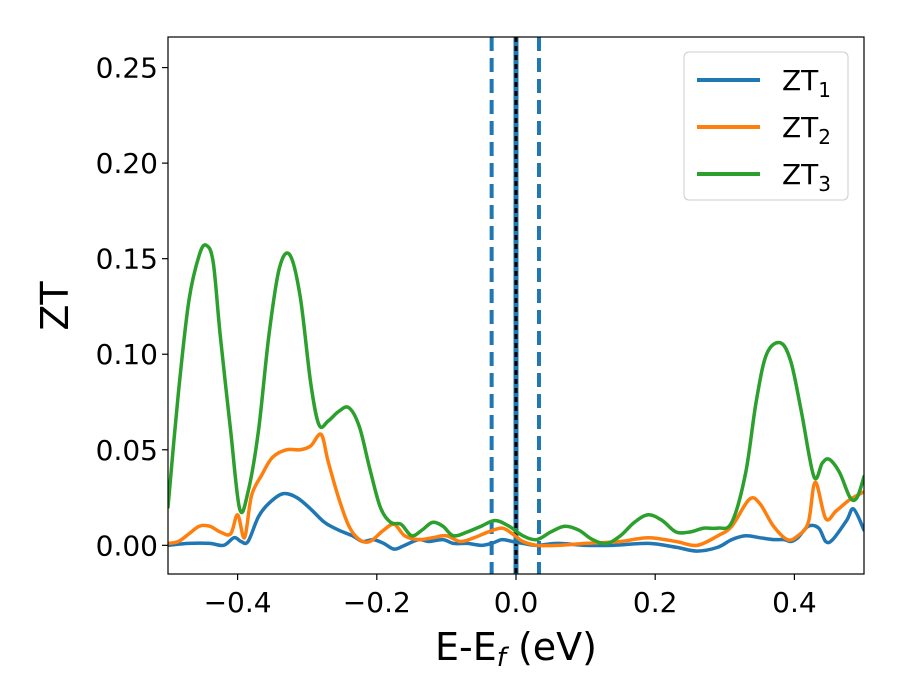  I want to click on x-axis-label: E-Ef (eV), so click(516, 649).